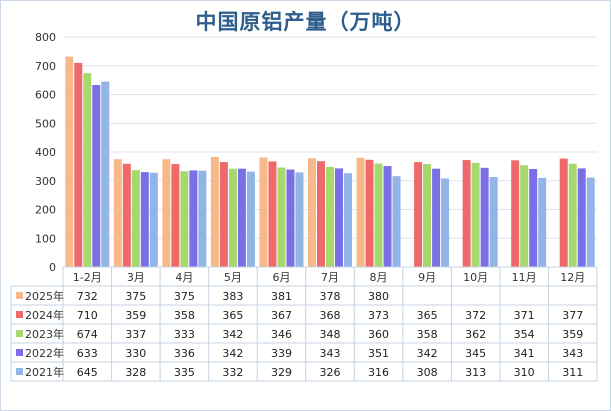  Describe the element at coordinates (427, 372) in the screenshot. I see `data-label: 308` at that location.